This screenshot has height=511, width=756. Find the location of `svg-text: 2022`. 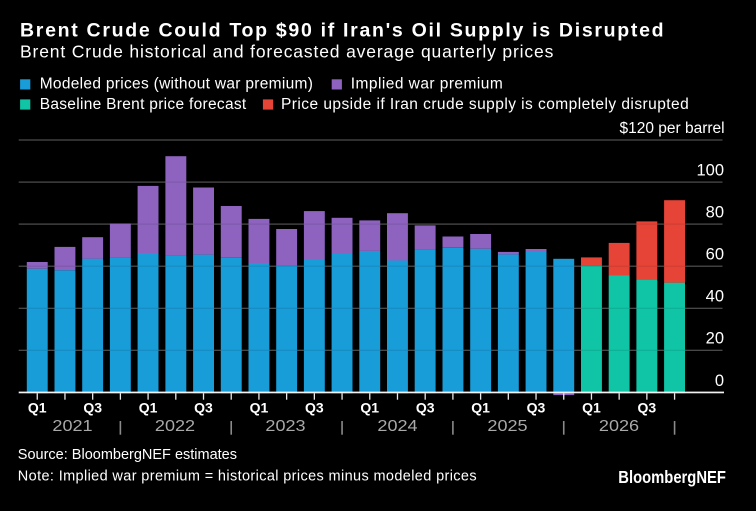

svg-text: 2022 is located at coordinates (175, 426).